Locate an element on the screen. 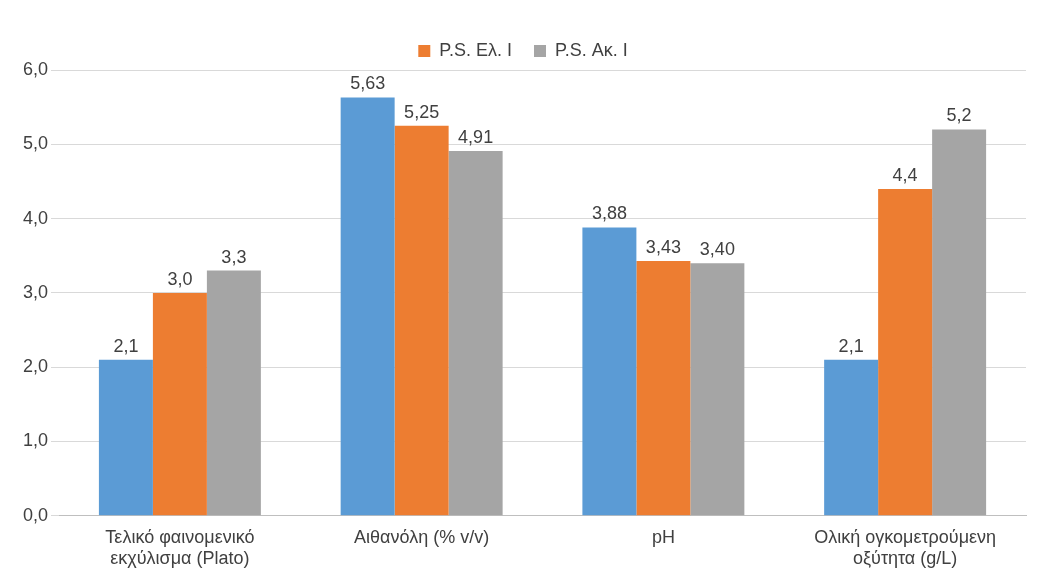  x-tick-label: Τελικό φαινομενικό εκχύλισμα (Plato) is located at coordinates (180, 547).